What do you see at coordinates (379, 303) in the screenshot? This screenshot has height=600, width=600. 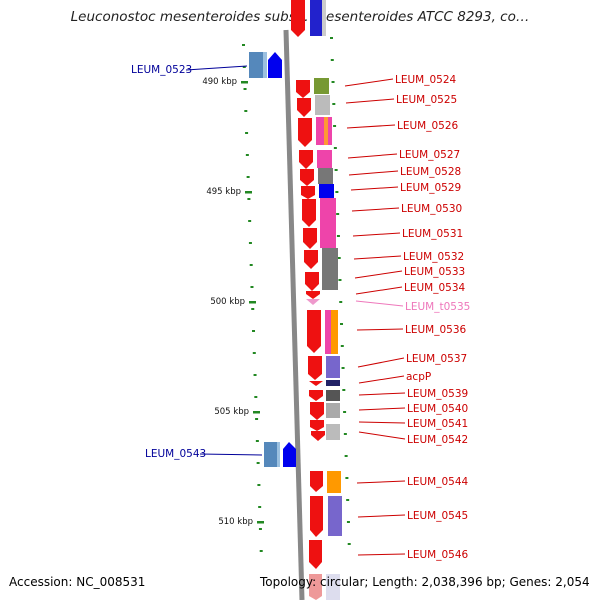 I see `leader-line-LEUM_t0535` at bounding box center [379, 303].